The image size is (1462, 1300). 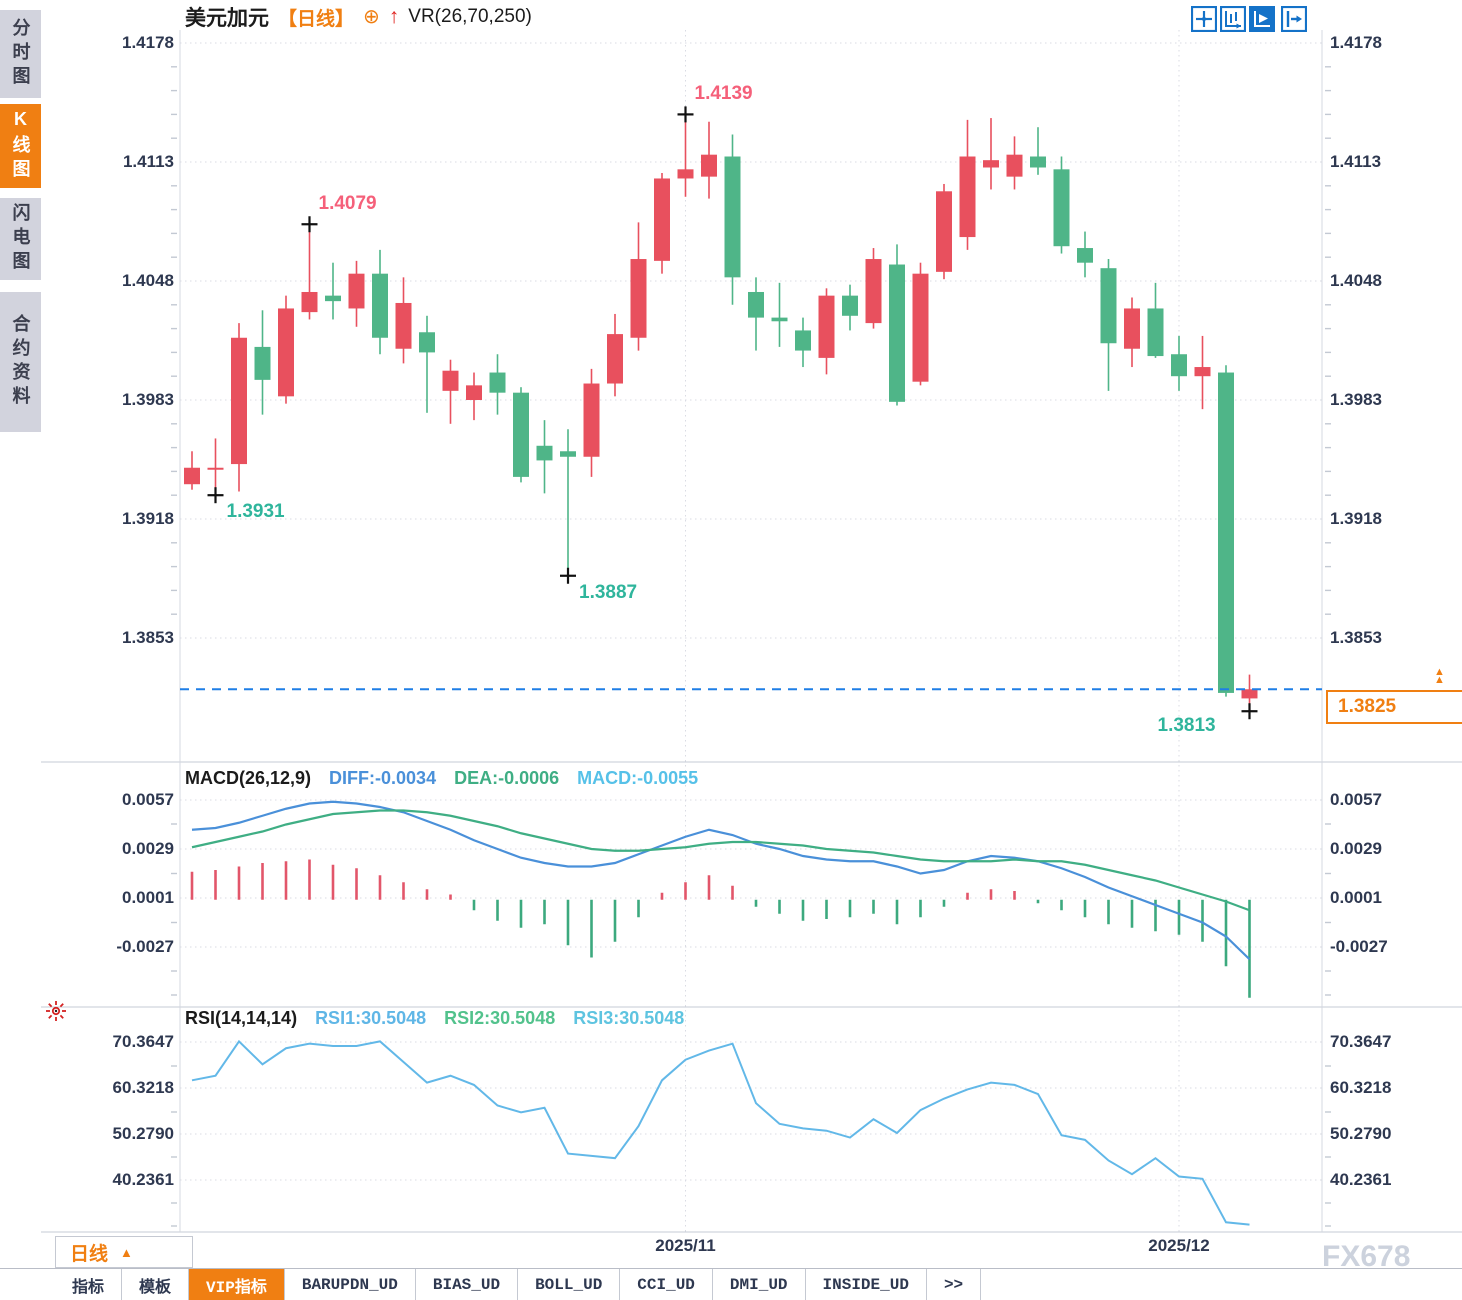 I want to click on tab--: 模板, so click(x=156, y=1284).